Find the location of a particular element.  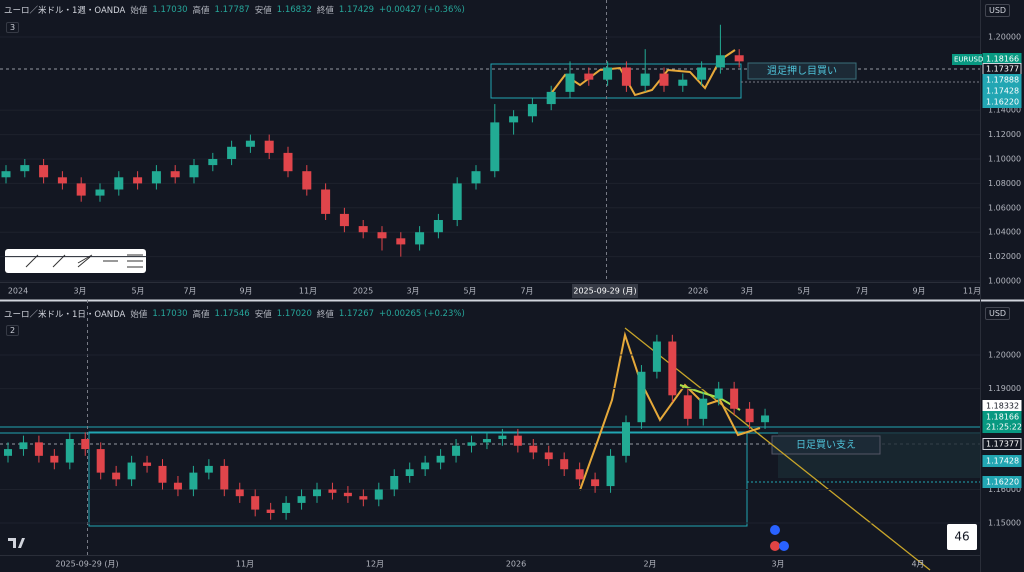

y-tick-label: 1.20000 is located at coordinates (1004, 36).